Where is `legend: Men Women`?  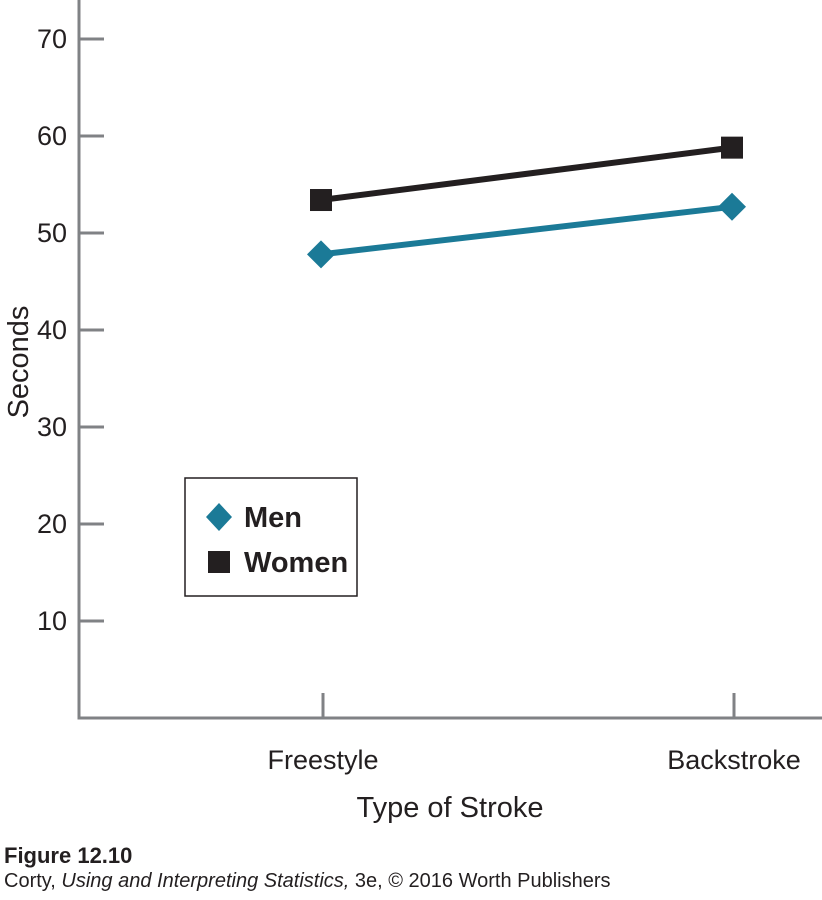 legend: Men Women is located at coordinates (271, 537).